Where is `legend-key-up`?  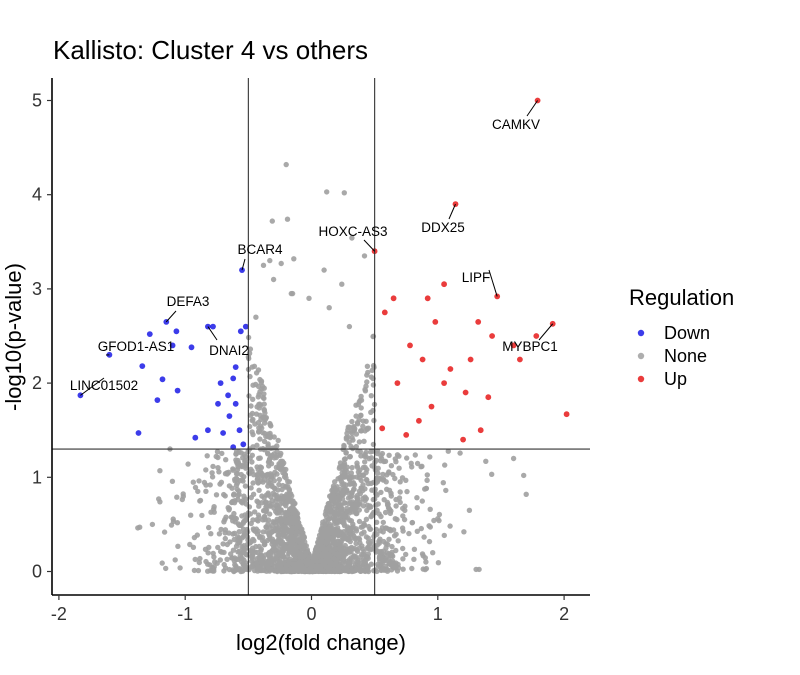 legend-key-up is located at coordinates (641, 379).